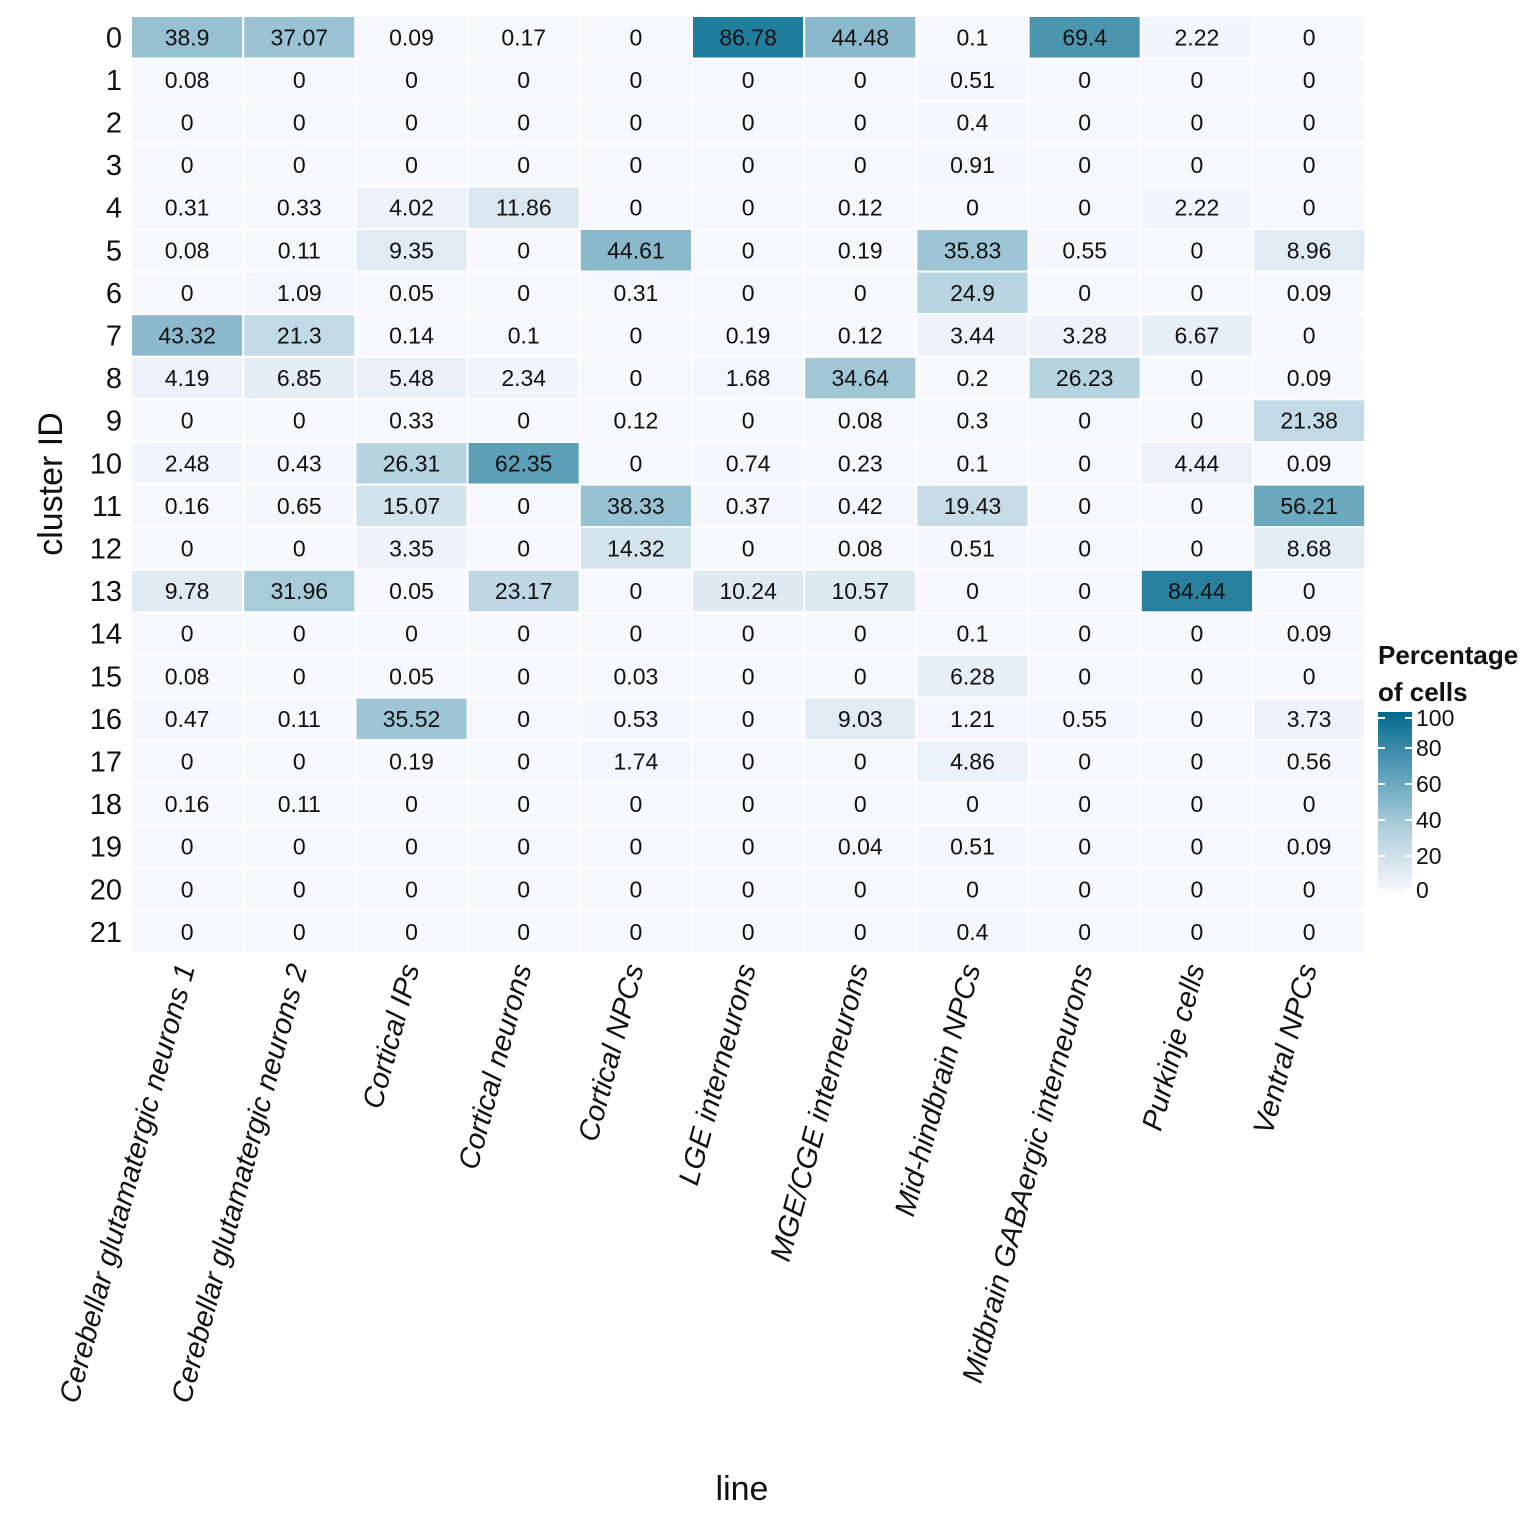 This screenshot has height=1536, width=1536. I want to click on cell-value-label: 3.44, so click(972, 336).